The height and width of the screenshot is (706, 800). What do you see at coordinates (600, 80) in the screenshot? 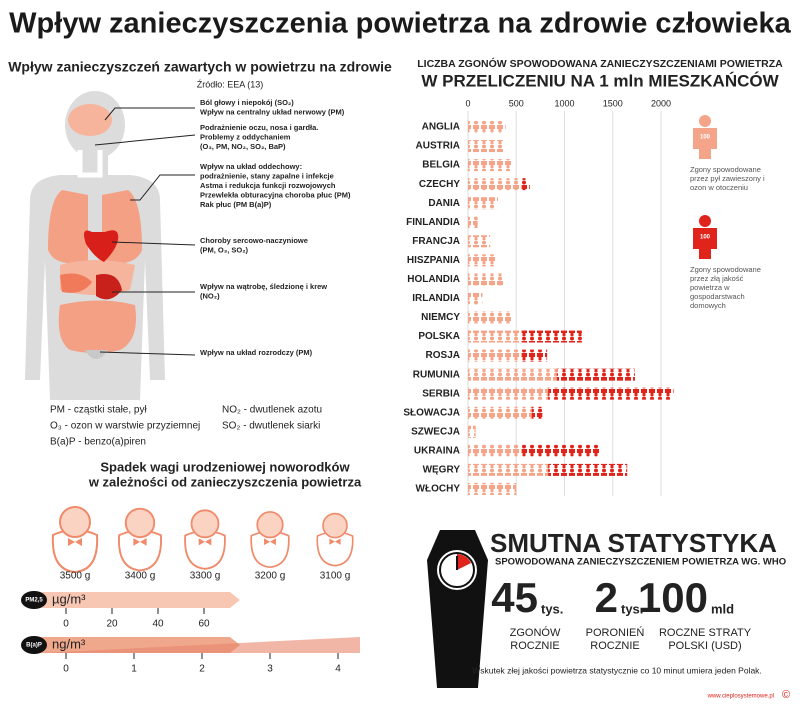
I see `chart-subtitle: W PRZELICZENIU NA 1 mln MIESZKAŃCÓW` at bounding box center [600, 80].